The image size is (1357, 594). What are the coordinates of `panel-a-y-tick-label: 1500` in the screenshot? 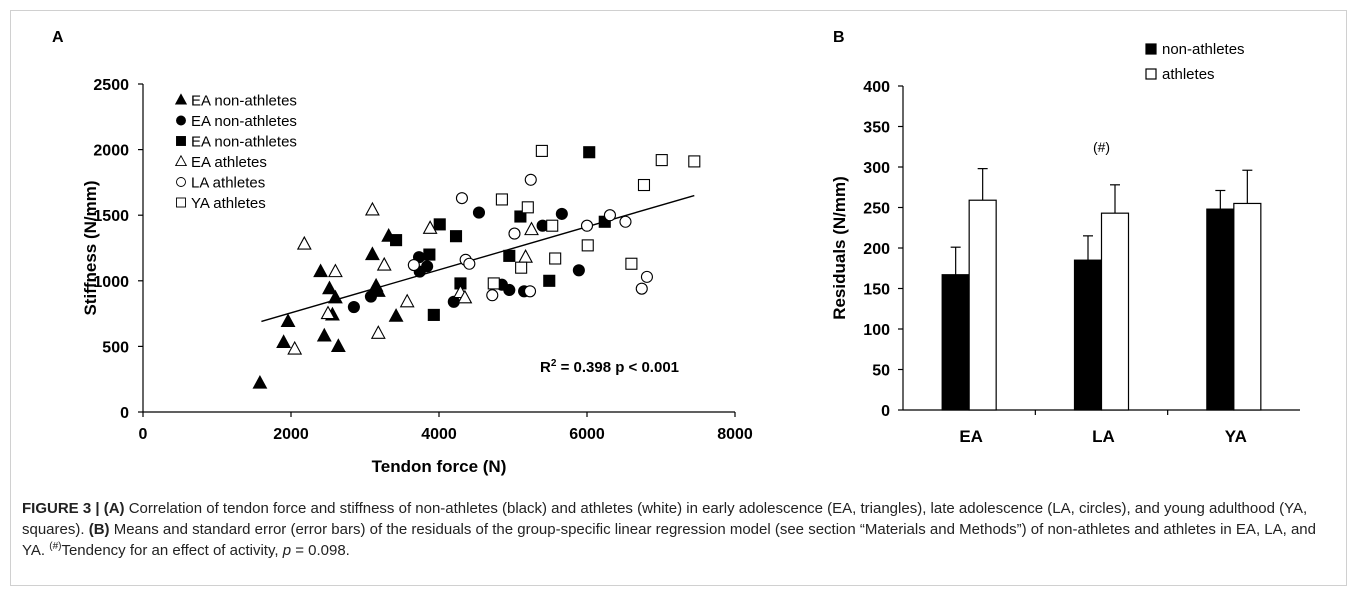 It's located at (111, 216).